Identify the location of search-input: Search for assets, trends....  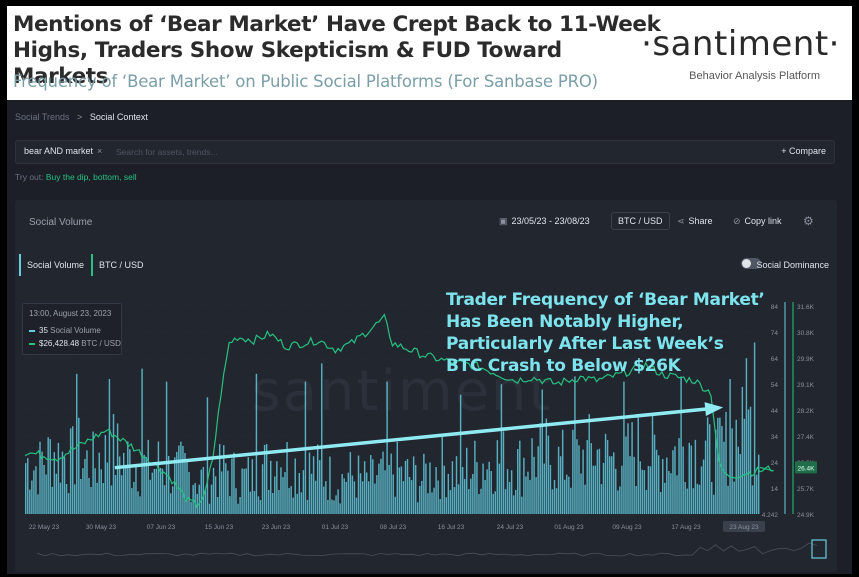
(167, 152).